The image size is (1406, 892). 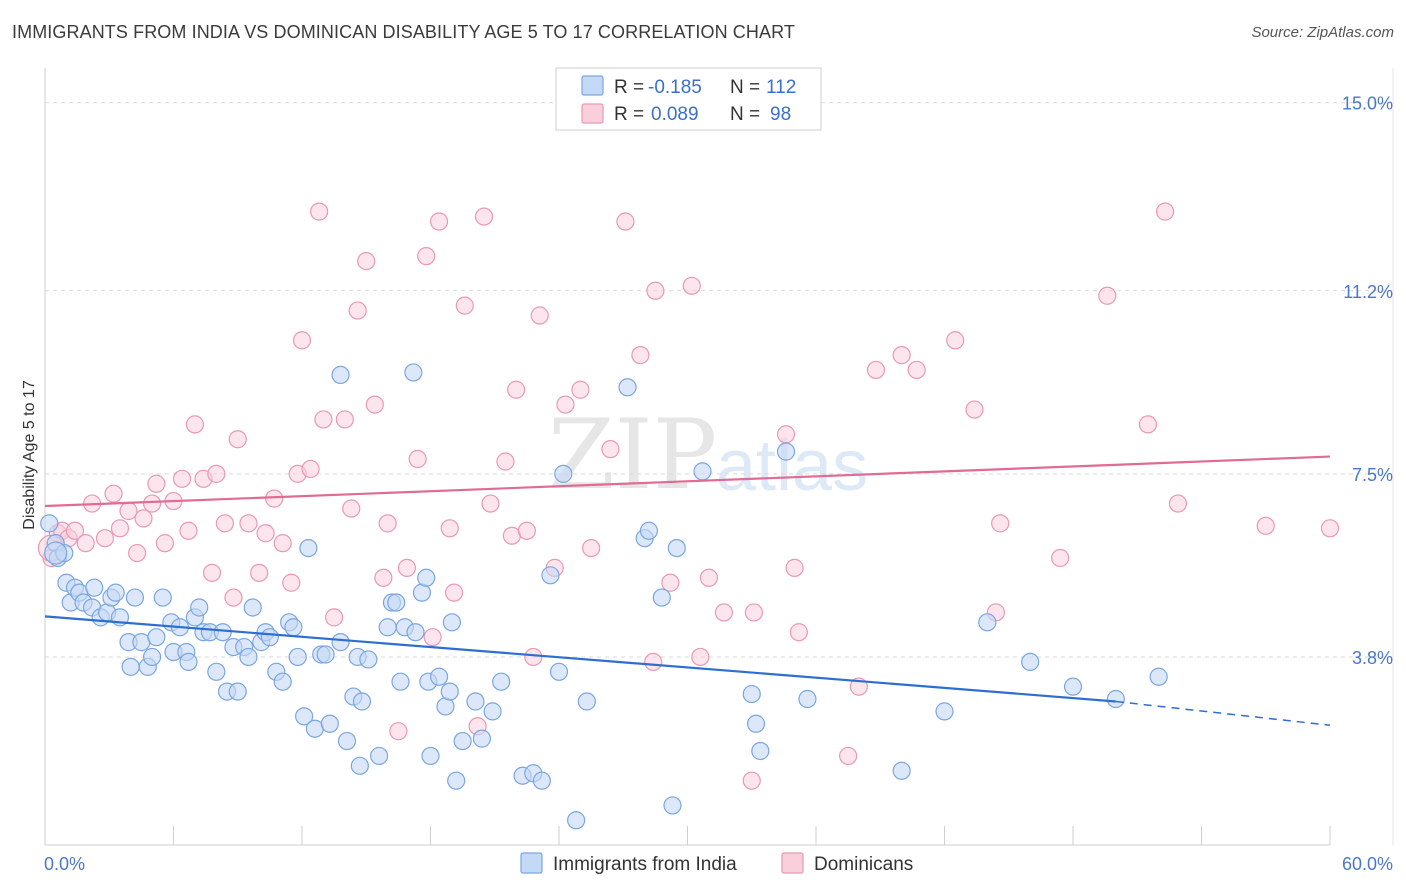 What do you see at coordinates (780, 114) in the screenshot?
I see `legend-dom-n-value: 98` at bounding box center [780, 114].